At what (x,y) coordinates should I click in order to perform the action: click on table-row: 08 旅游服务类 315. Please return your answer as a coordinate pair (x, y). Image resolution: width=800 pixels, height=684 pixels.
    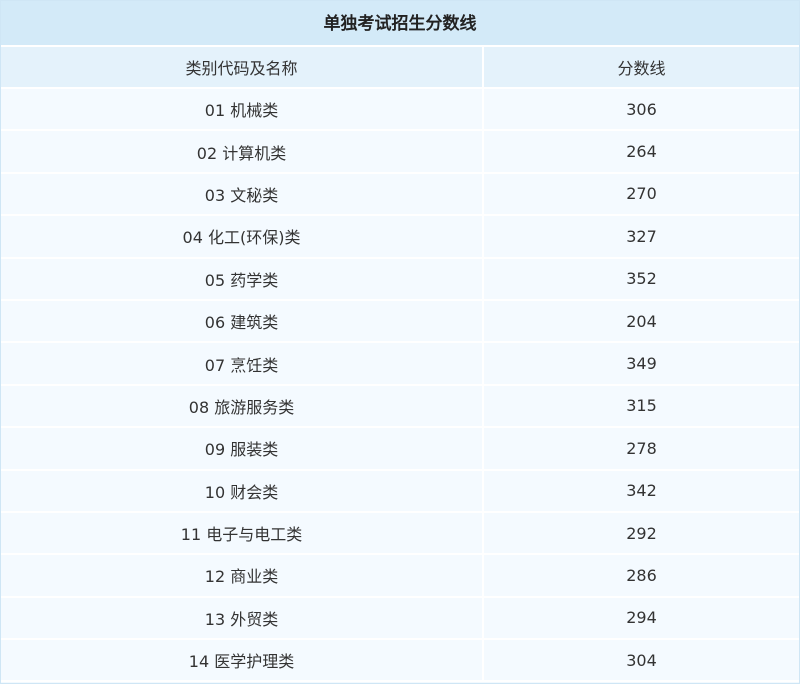
    Looking at the image, I should click on (400, 407).